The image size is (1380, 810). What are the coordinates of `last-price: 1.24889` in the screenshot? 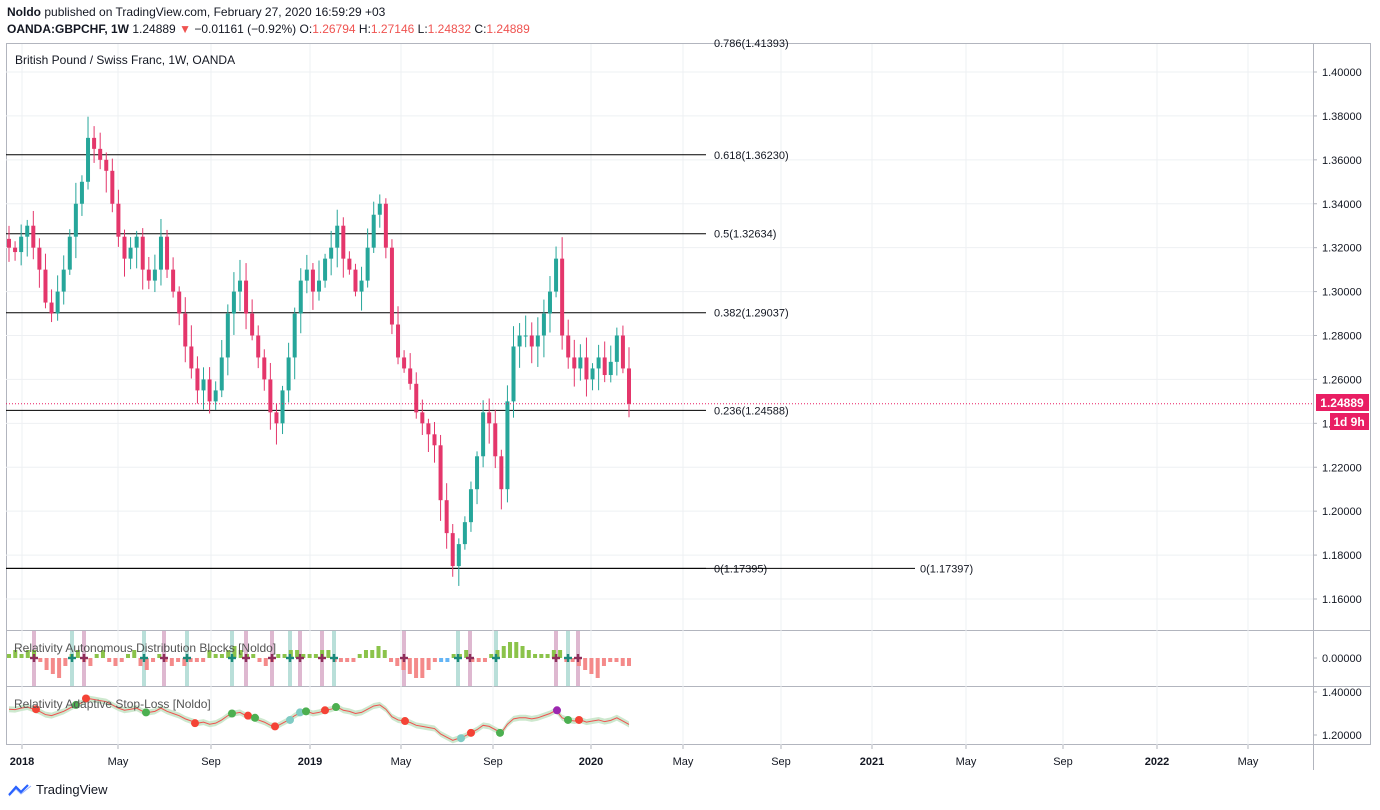 It's located at (154, 29).